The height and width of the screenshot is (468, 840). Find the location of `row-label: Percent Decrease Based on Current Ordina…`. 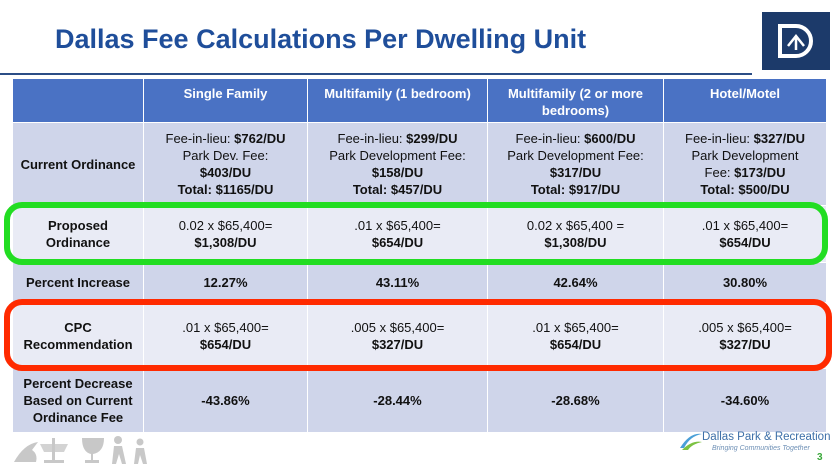

row-label: Percent Decrease Based on Current Ordina… is located at coordinates (78, 400).